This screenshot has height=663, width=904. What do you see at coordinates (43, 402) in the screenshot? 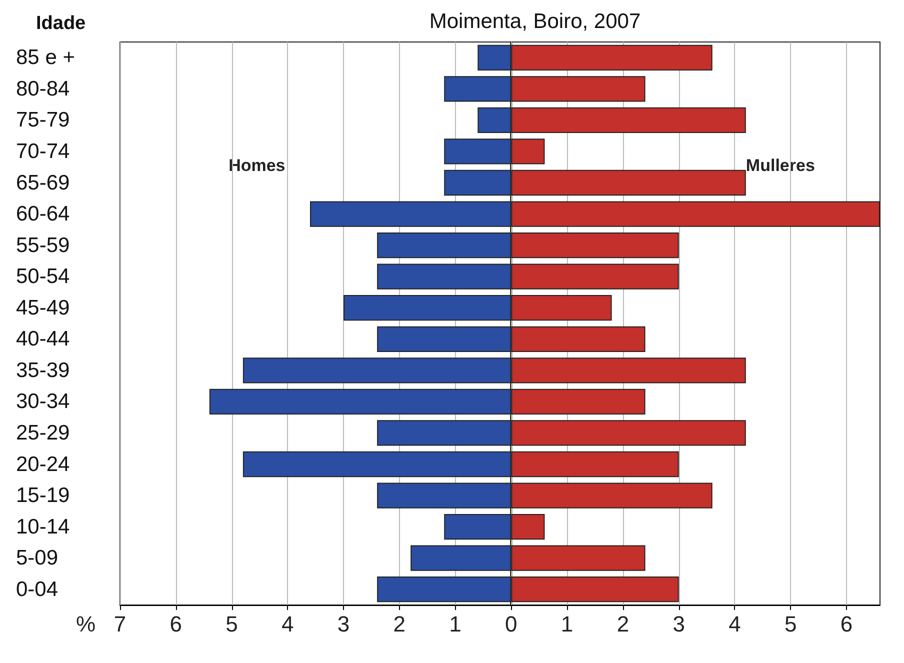
I see `y-tick-label: 30-34` at bounding box center [43, 402].